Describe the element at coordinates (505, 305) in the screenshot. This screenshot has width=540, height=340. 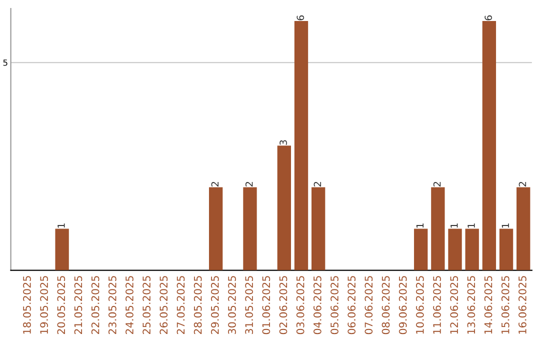
I see `x-tick-label: 15.06.2025` at that location.